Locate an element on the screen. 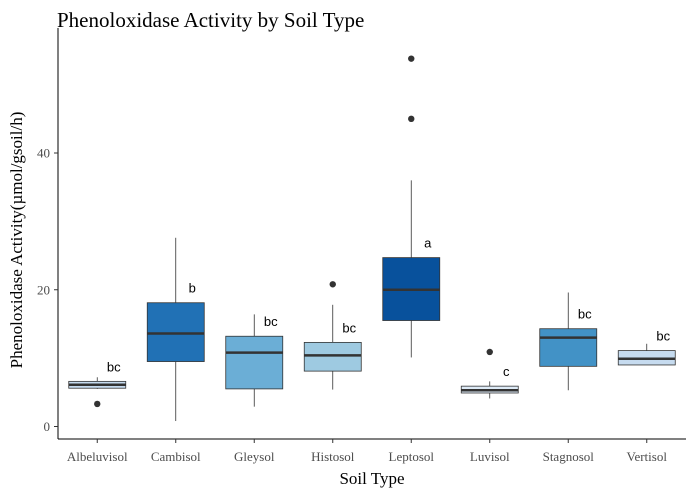 This screenshot has width=696, height=496. x-tick-label: Luvisol is located at coordinates (490, 456).